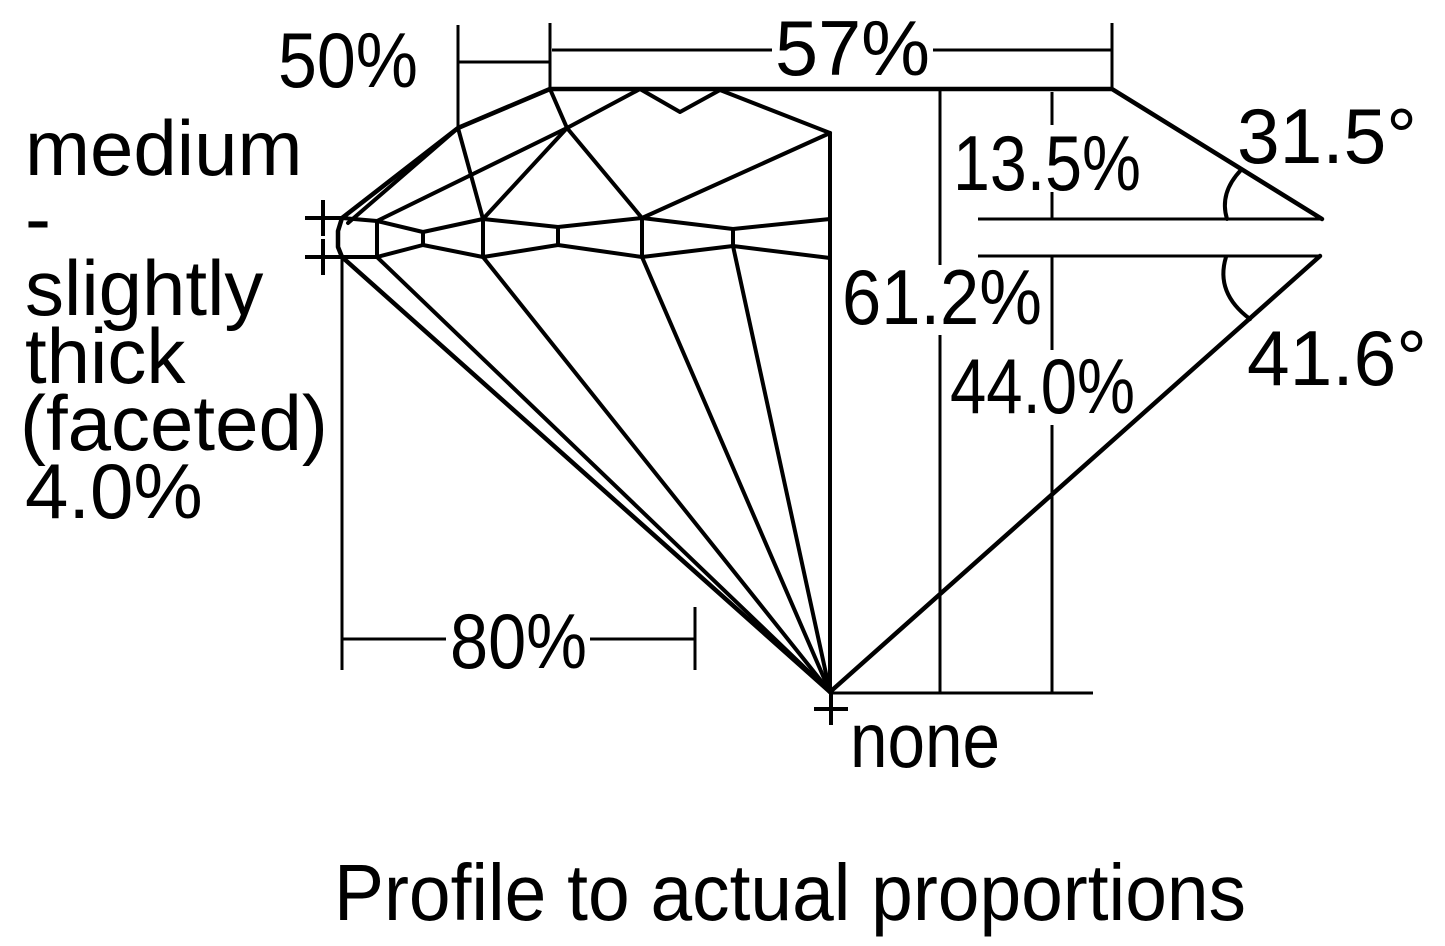  What do you see at coordinates (324, 218) in the screenshot?
I see `girdle-upper-plus-mark` at bounding box center [324, 218].